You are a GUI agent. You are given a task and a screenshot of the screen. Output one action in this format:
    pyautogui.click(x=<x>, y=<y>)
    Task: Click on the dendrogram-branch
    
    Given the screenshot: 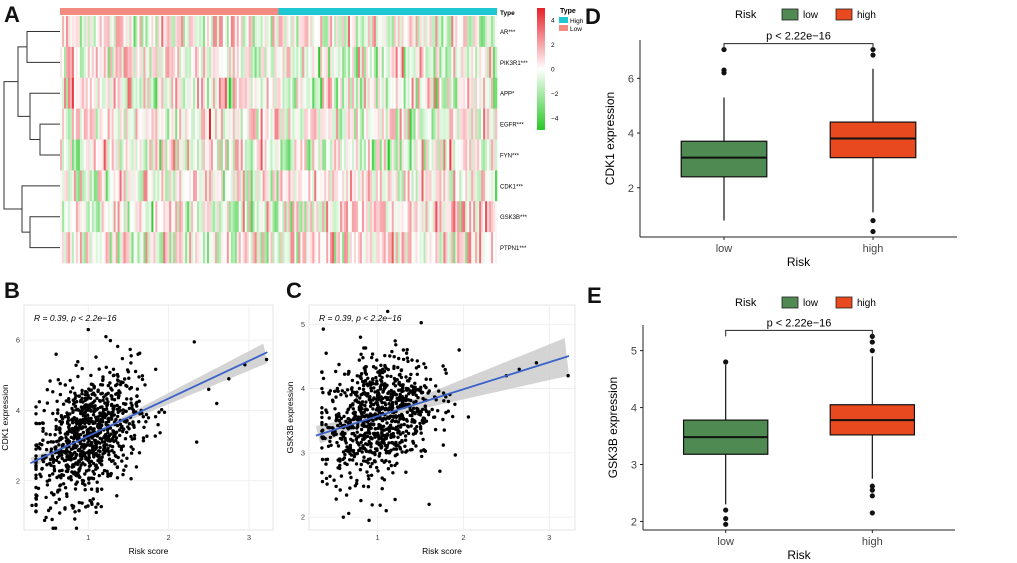 What is the action you would take?
    pyautogui.click(x=40, y=209)
    